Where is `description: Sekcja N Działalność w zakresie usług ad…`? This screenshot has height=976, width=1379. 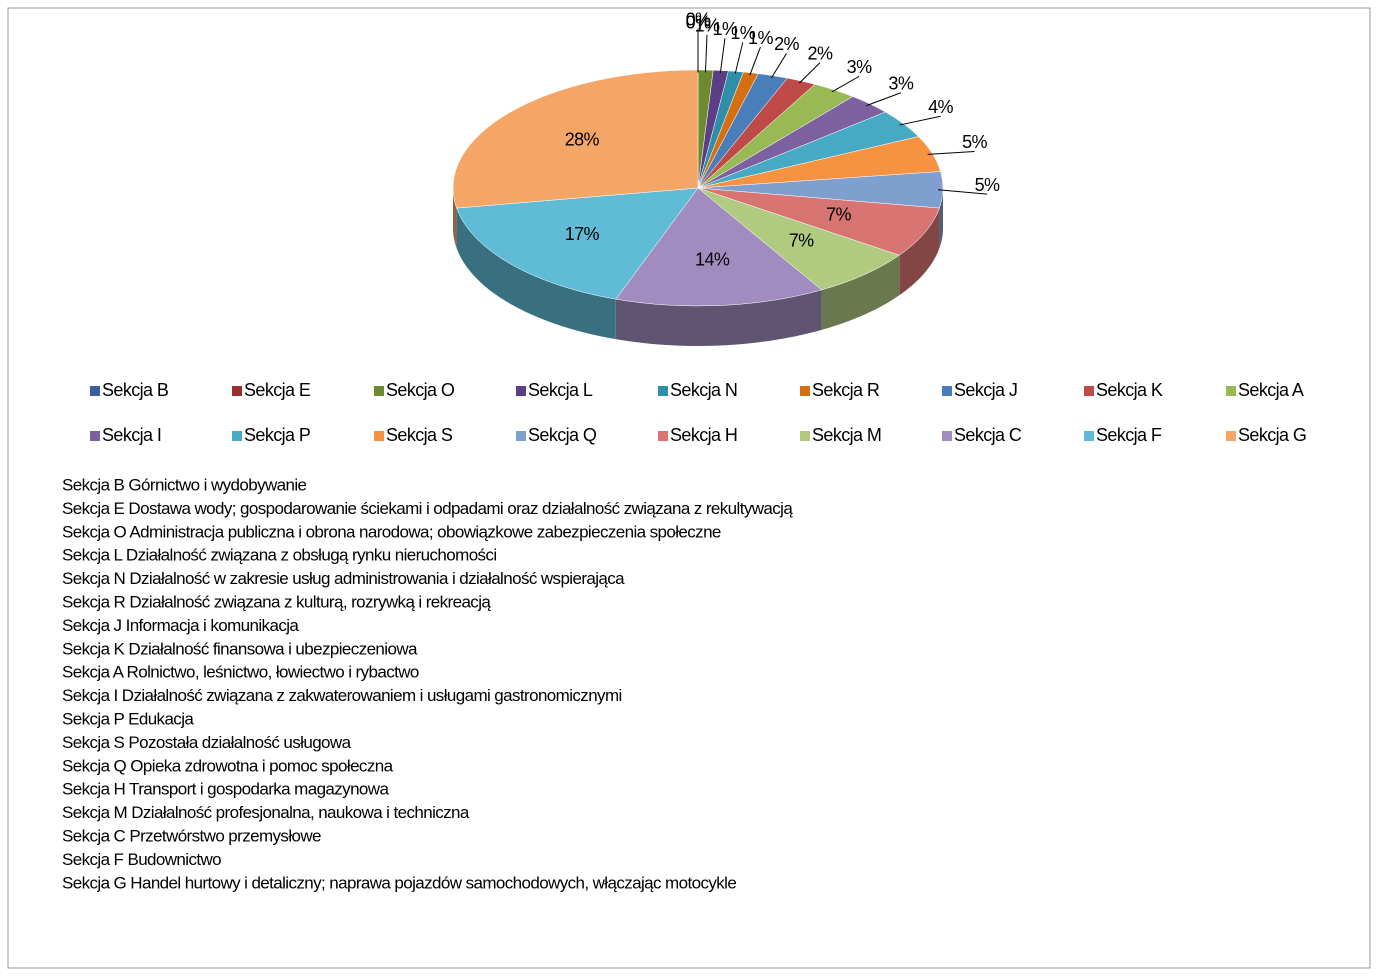
description: Sekcja N Działalność w zakresie usług ad… is located at coordinates (343, 578).